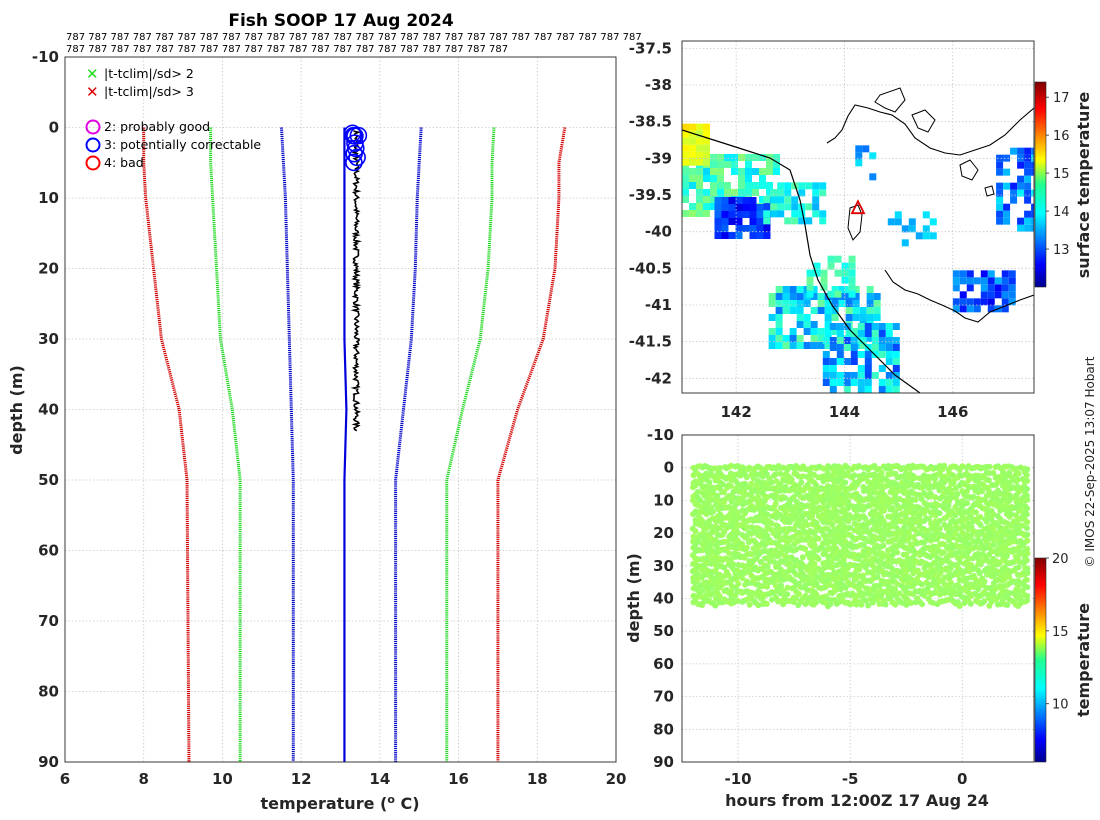 The height and width of the screenshot is (820, 1100). What do you see at coordinates (663, 599) in the screenshot?
I see `timeseries-ytick-label: 40` at bounding box center [663, 599].